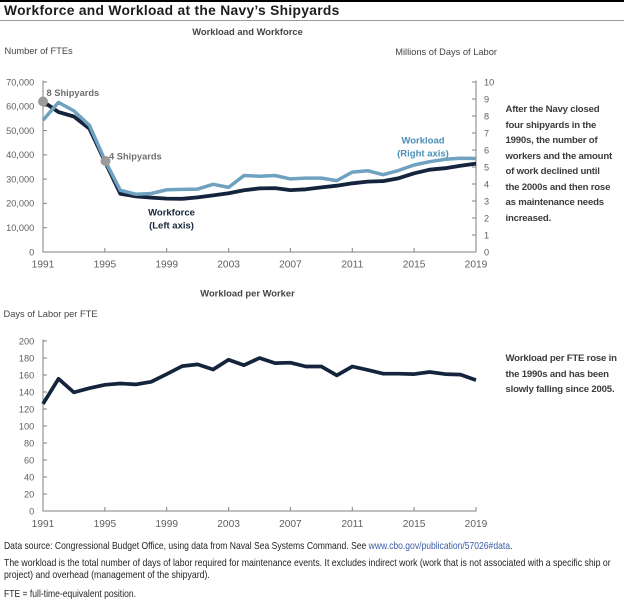 This screenshot has width=624, height=602. I want to click on svg-text: Number of FTEs, so click(39, 51).